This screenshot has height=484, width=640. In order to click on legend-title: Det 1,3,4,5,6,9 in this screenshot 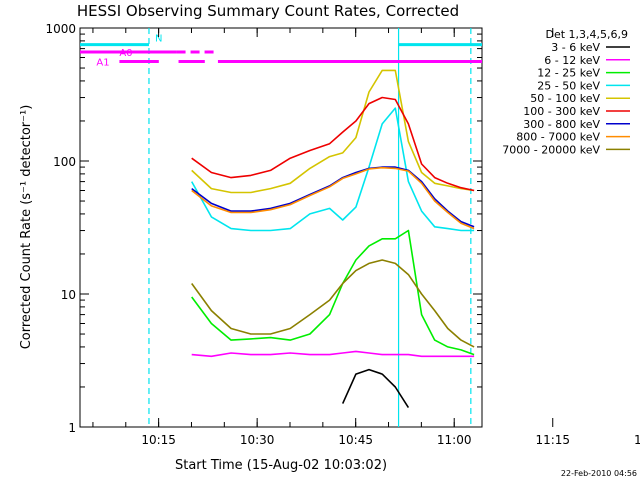, I will do `click(586, 34)`.